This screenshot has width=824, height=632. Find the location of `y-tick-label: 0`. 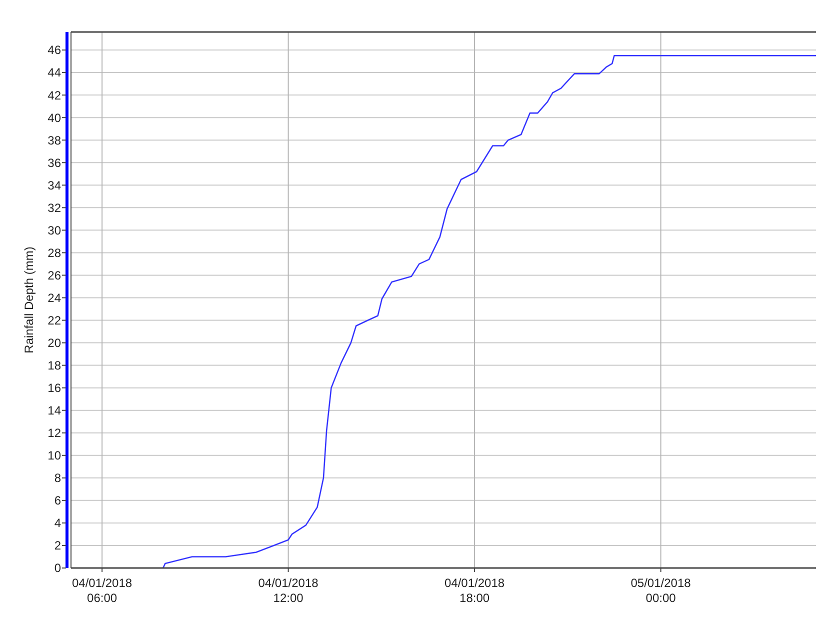

y-tick-label: 0 is located at coordinates (58, 568).